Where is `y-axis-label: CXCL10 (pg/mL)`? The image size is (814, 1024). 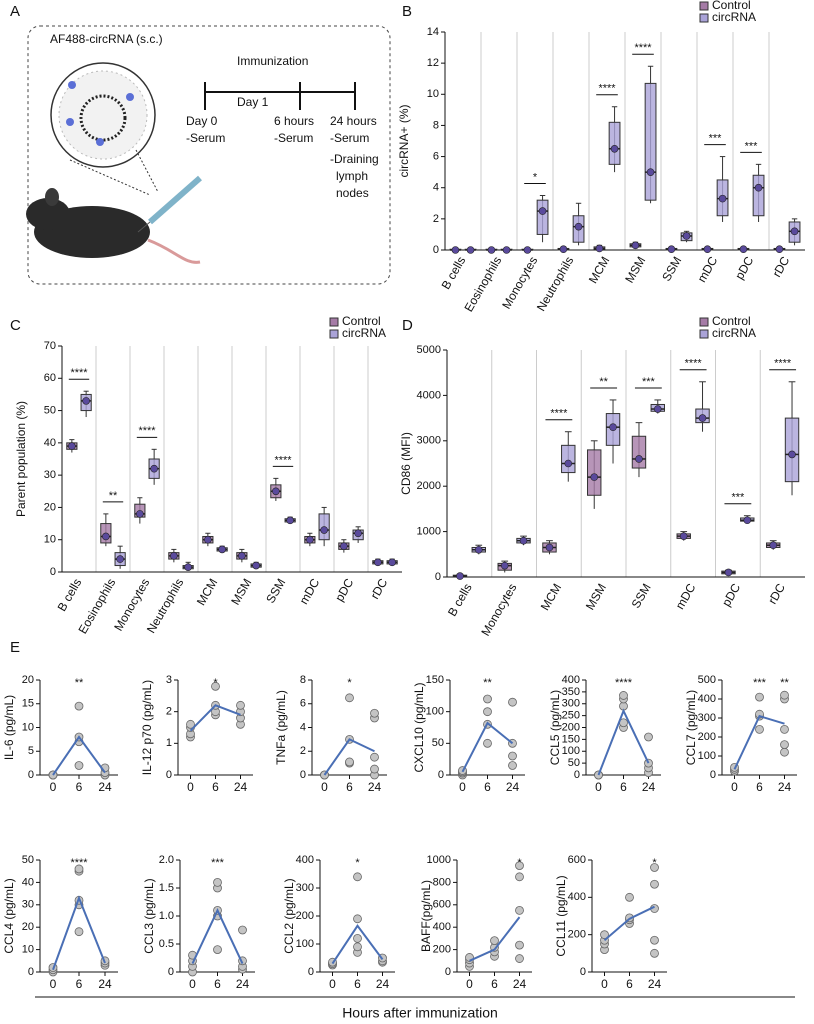 y-axis-label: CXCL10 (pg/mL) is located at coordinates (419, 727).